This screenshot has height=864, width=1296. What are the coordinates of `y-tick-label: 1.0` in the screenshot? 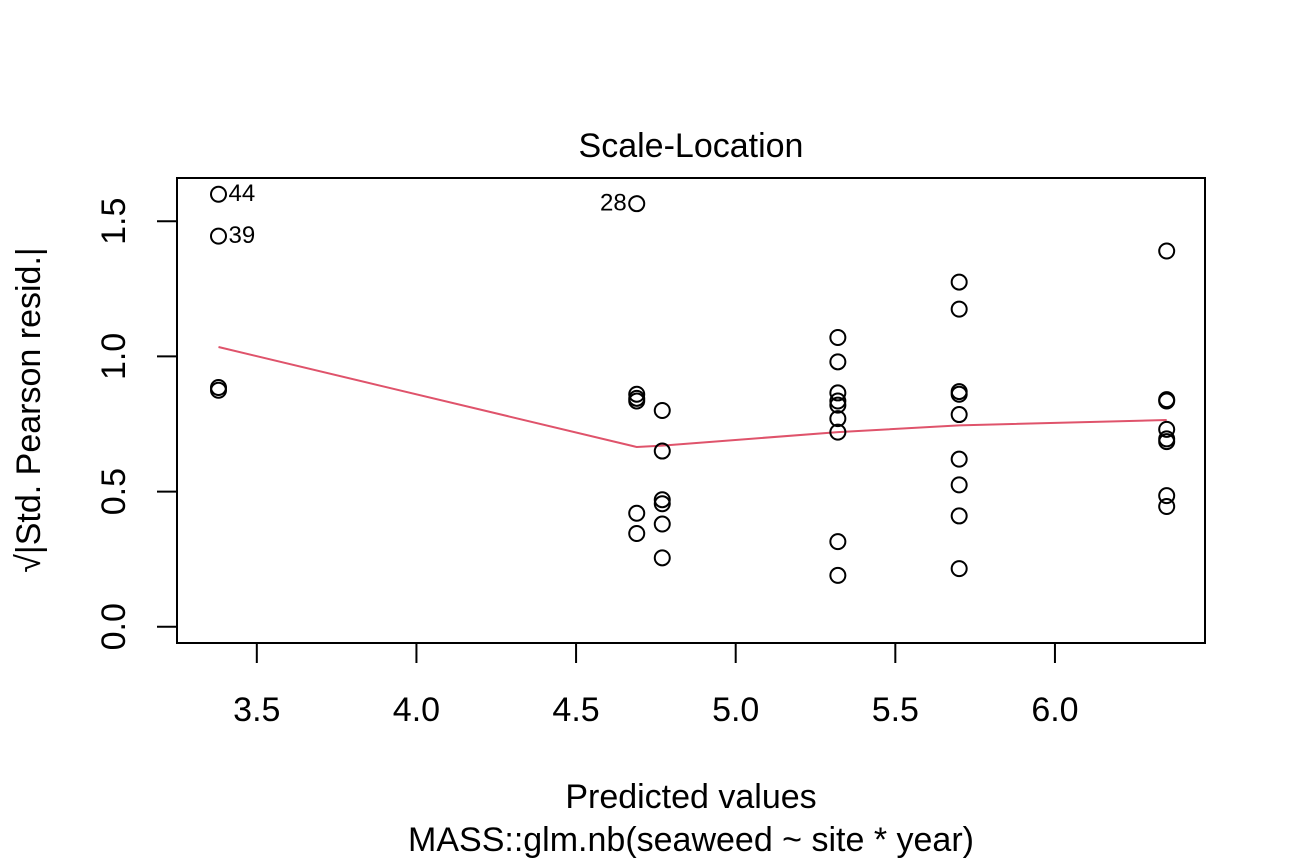 It's located at (114, 356).